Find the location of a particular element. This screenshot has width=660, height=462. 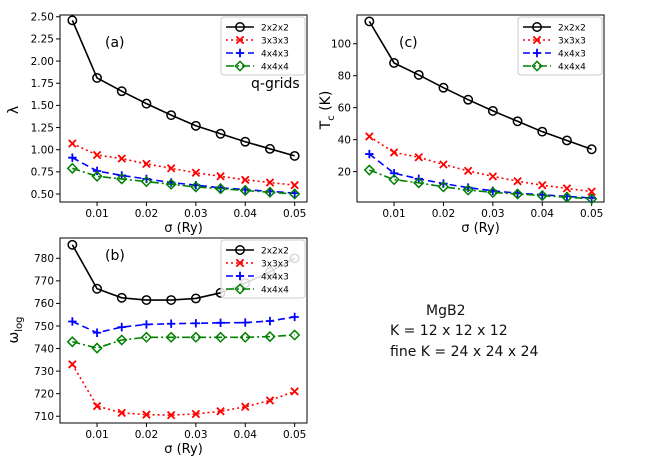

x-tick-label: 0.01 is located at coordinates (393, 214).